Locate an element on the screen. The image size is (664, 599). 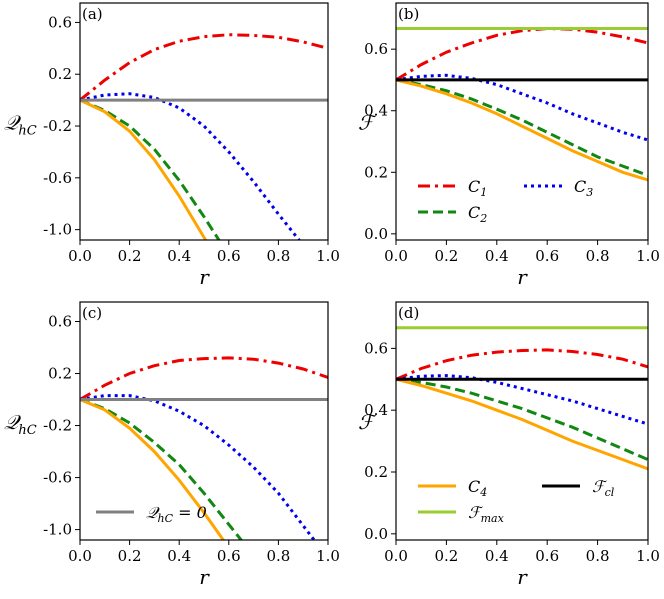
legend-c4-label: C4 is located at coordinates (477, 488).